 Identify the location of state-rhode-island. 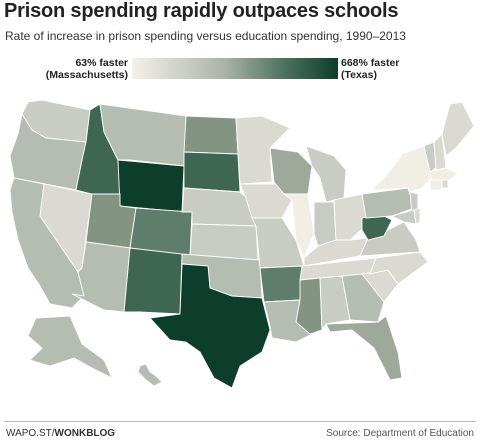
(445, 184).